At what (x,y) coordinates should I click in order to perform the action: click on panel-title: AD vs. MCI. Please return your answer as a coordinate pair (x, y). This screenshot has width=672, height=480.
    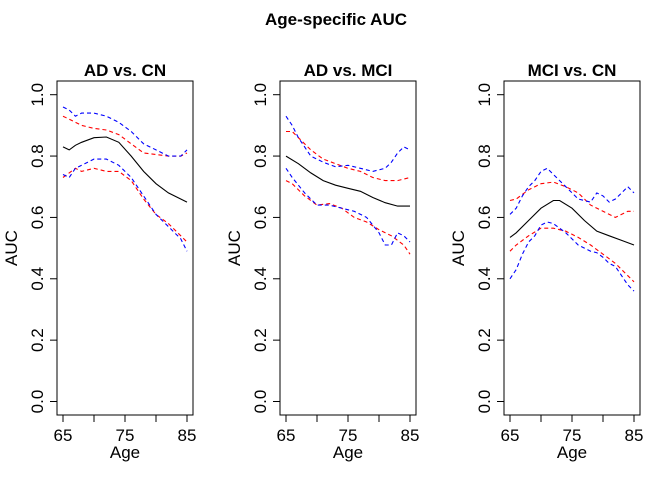
    Looking at the image, I should click on (348, 70).